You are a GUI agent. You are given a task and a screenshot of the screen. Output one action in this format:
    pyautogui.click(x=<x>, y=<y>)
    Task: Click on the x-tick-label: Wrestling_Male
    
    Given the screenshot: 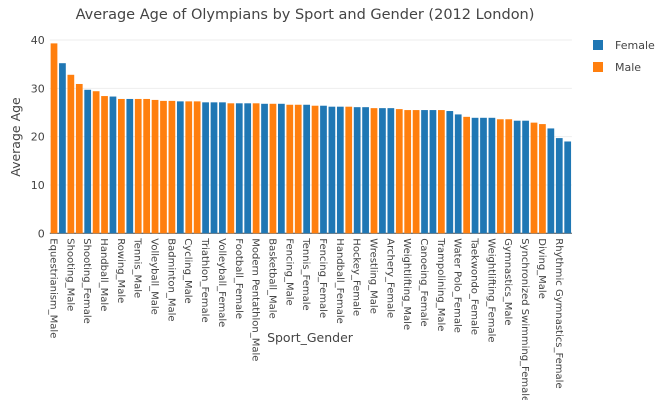 What is the action you would take?
    pyautogui.click(x=373, y=276)
    